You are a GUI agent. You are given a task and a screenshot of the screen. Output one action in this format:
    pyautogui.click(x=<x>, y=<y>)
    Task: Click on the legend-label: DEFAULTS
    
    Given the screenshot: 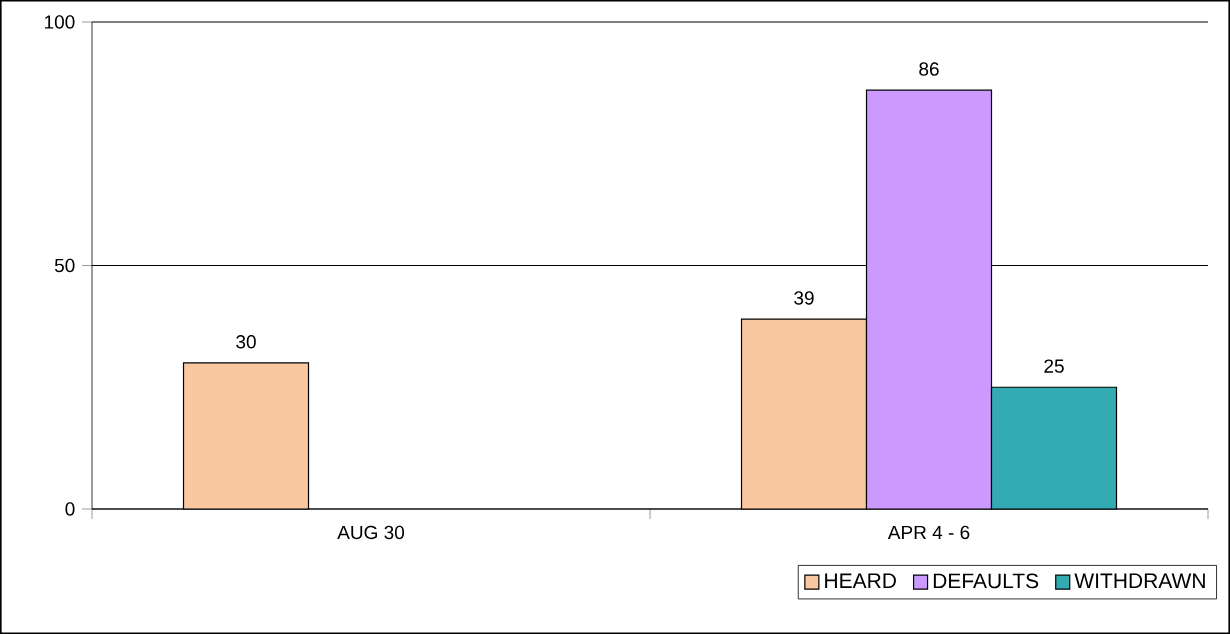 What is the action you would take?
    pyautogui.click(x=986, y=581)
    